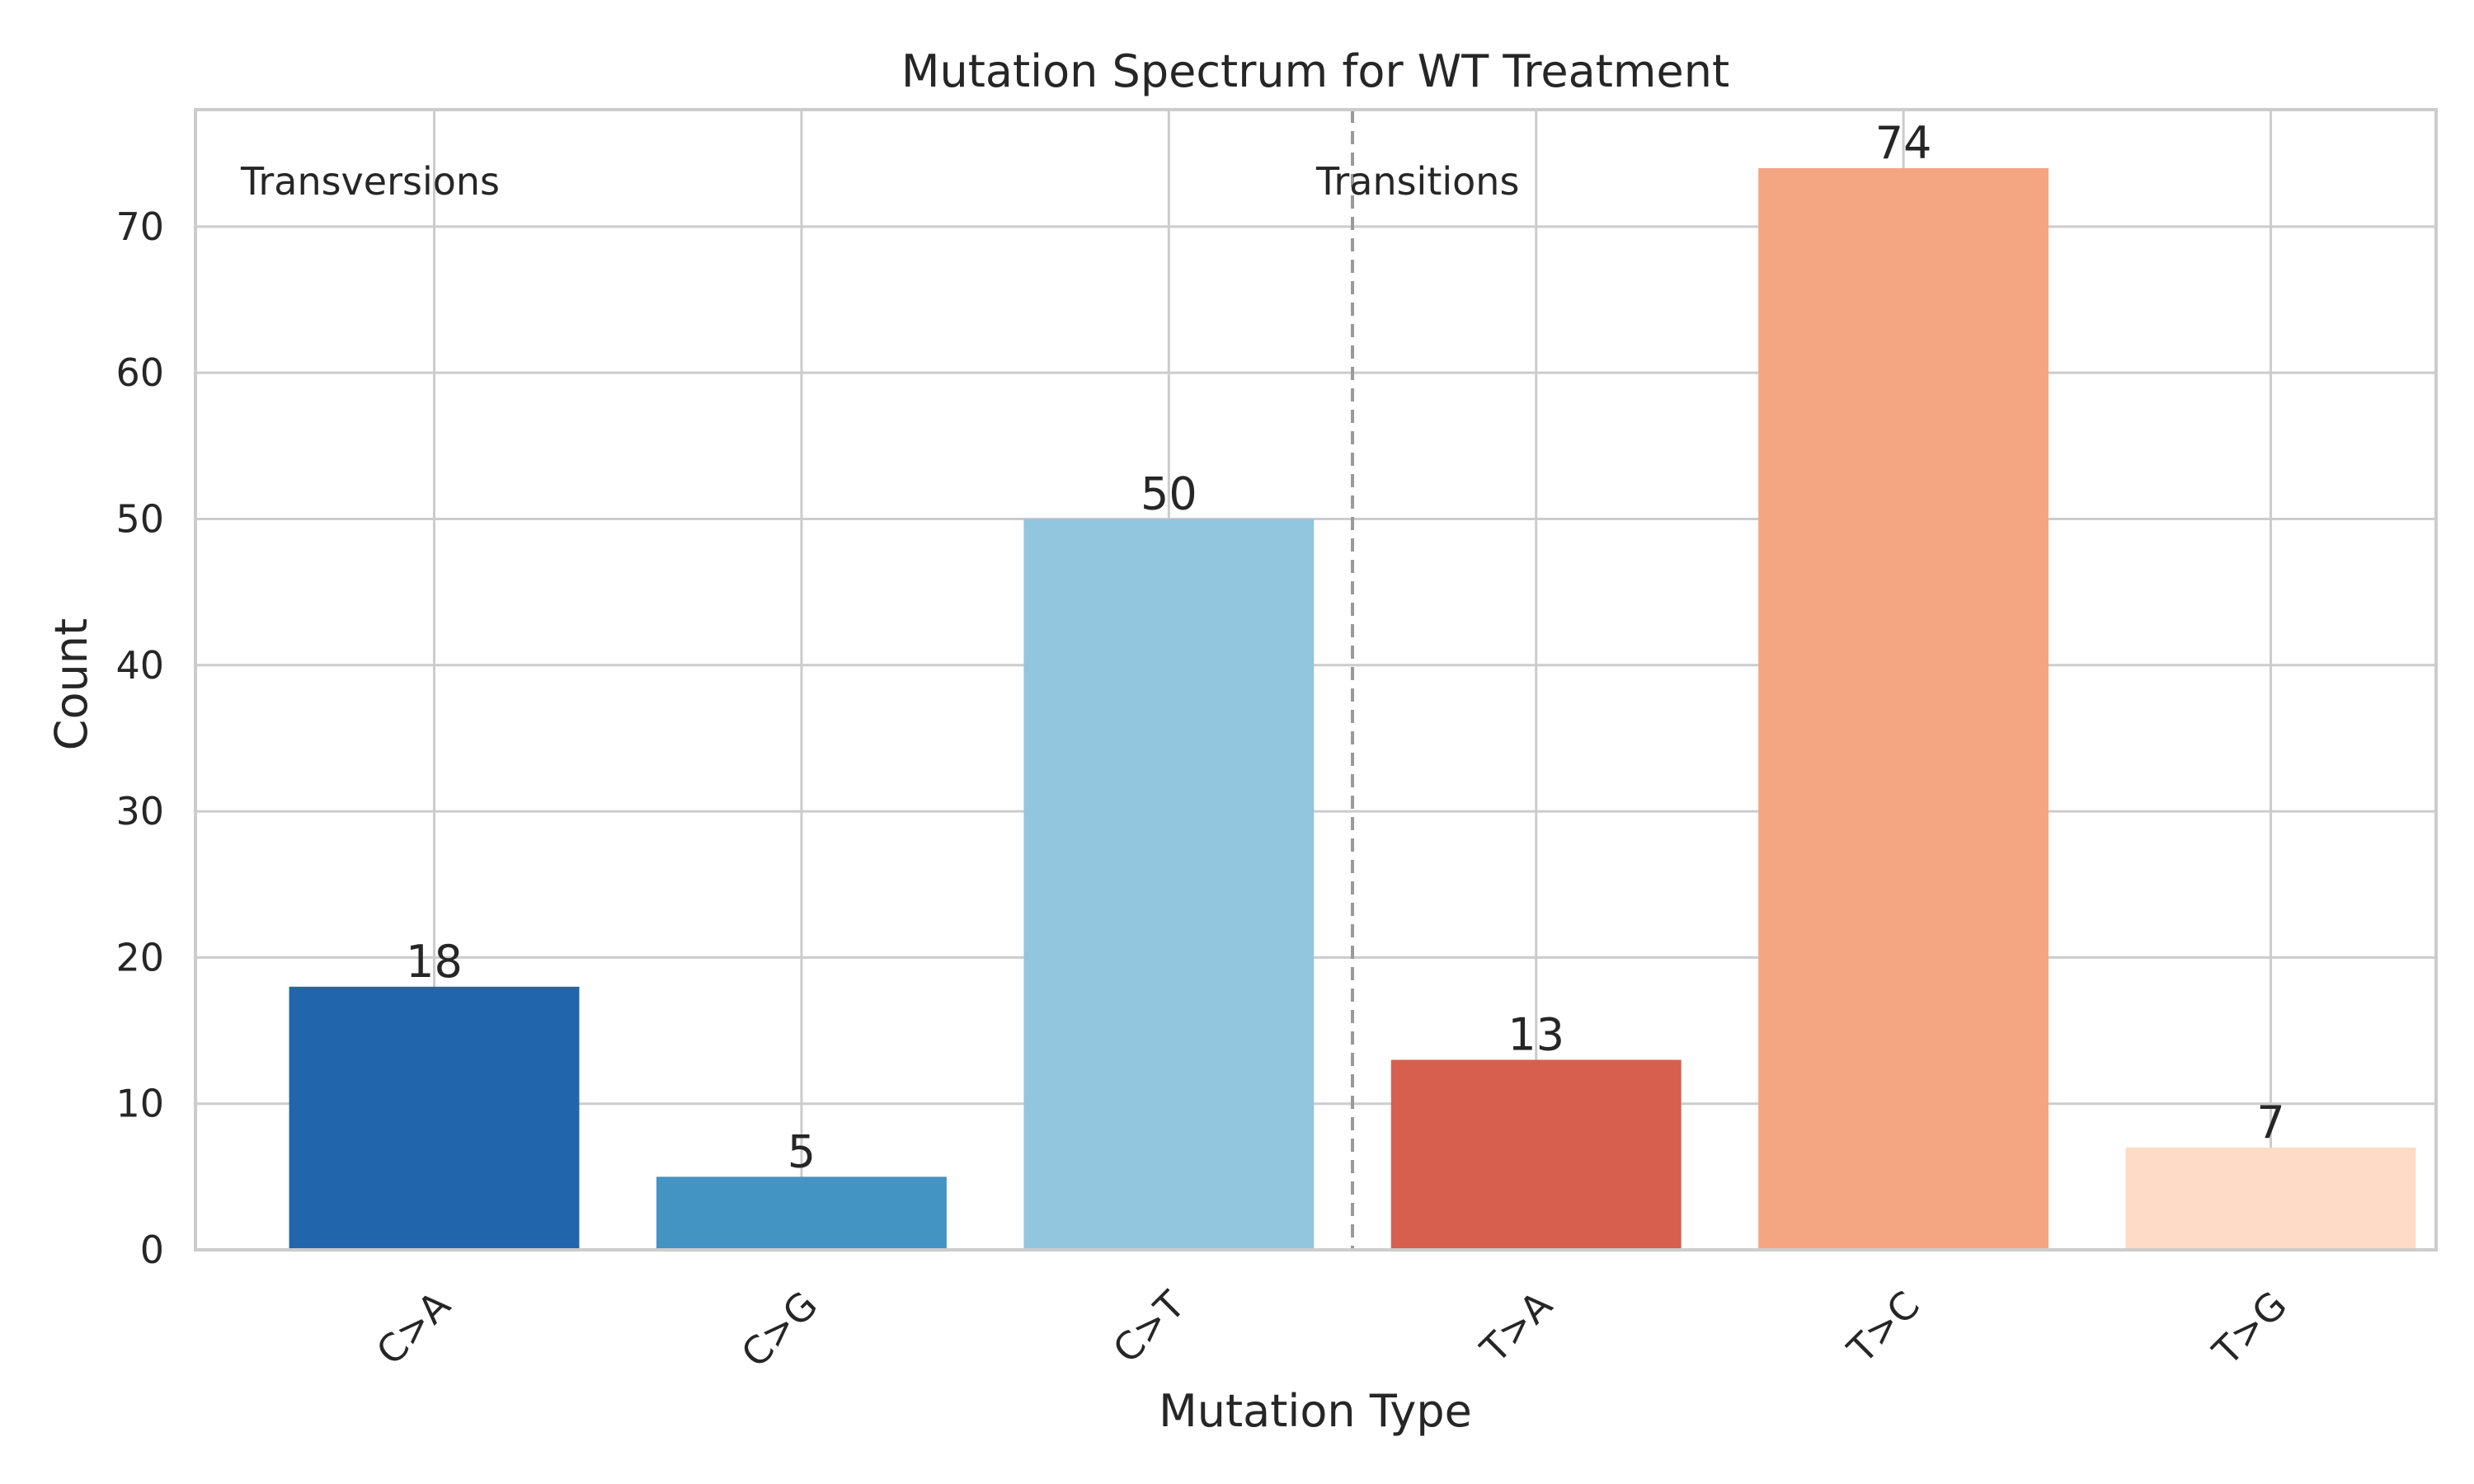 This screenshot has height=1484, width=2474. I want to click on y-tick-label: 40, so click(139, 665).